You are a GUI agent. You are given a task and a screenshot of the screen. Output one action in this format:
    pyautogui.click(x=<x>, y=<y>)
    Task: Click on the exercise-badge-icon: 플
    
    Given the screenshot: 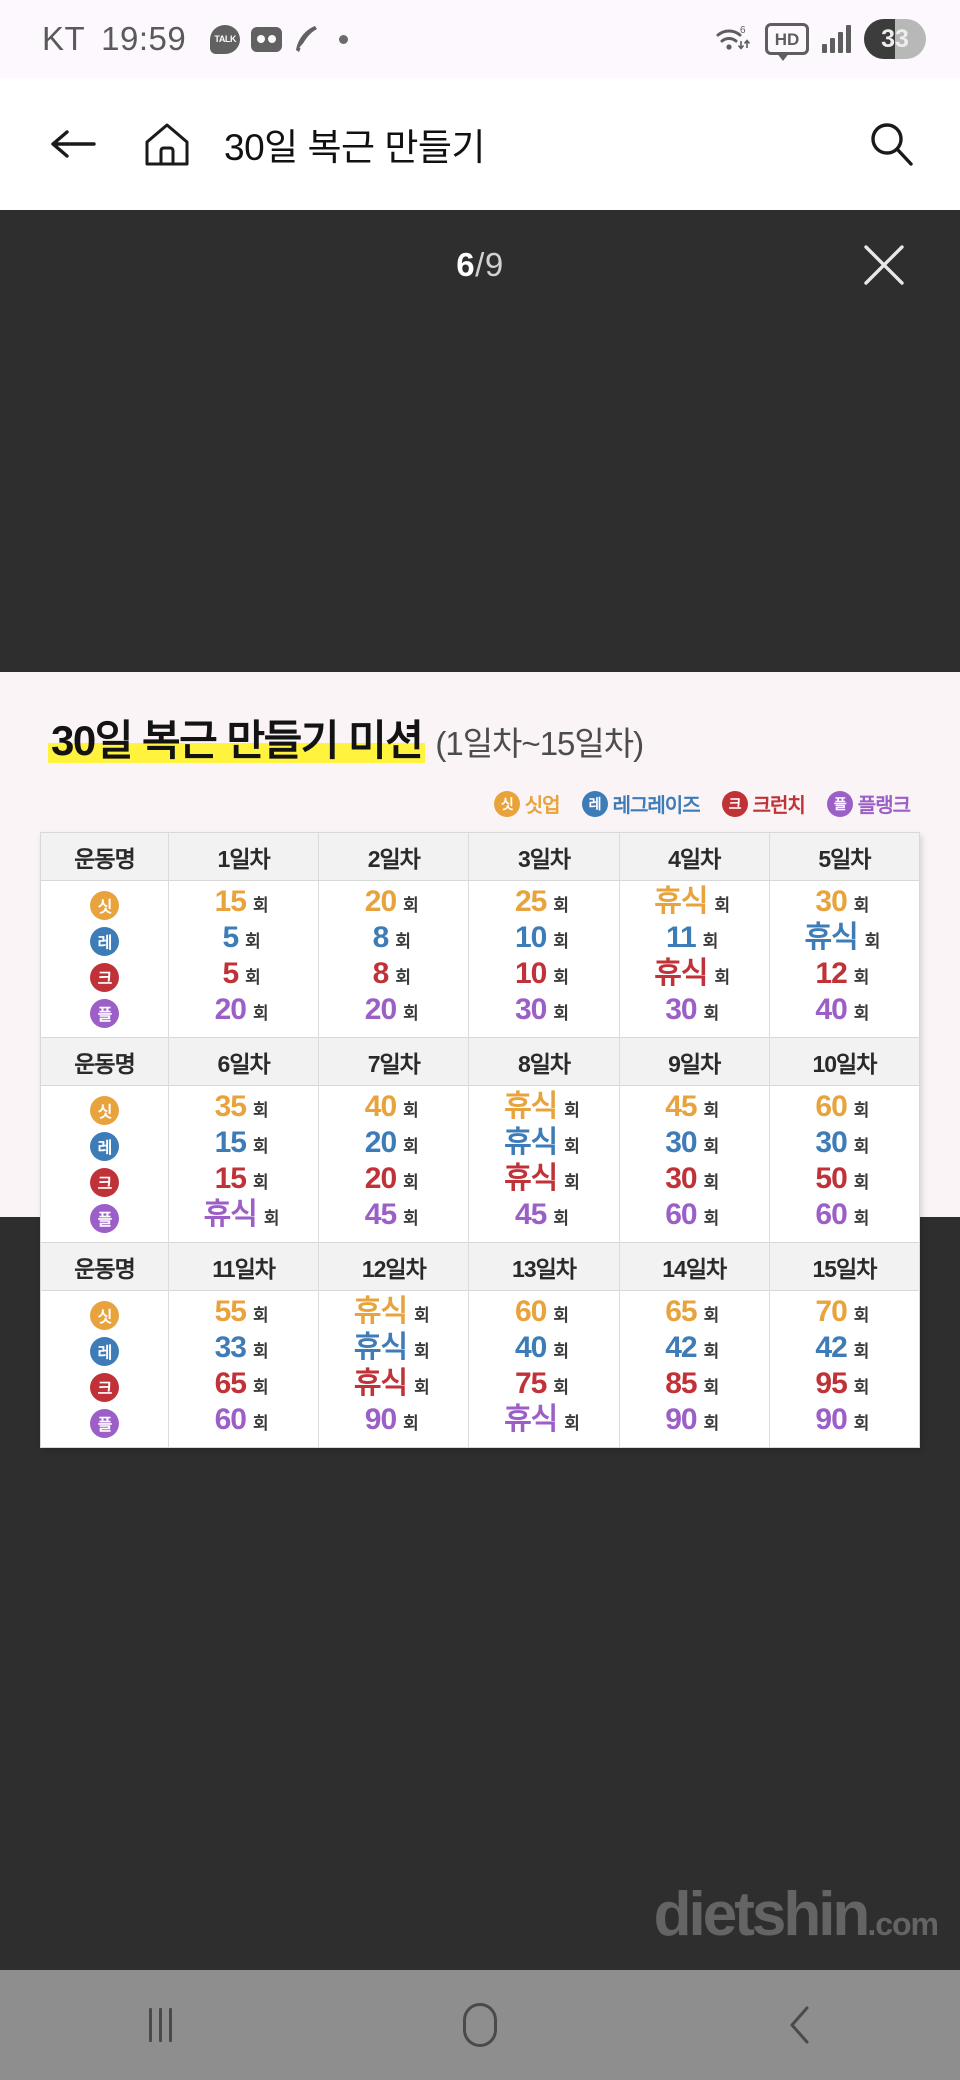 What is the action you would take?
    pyautogui.click(x=104, y=1013)
    